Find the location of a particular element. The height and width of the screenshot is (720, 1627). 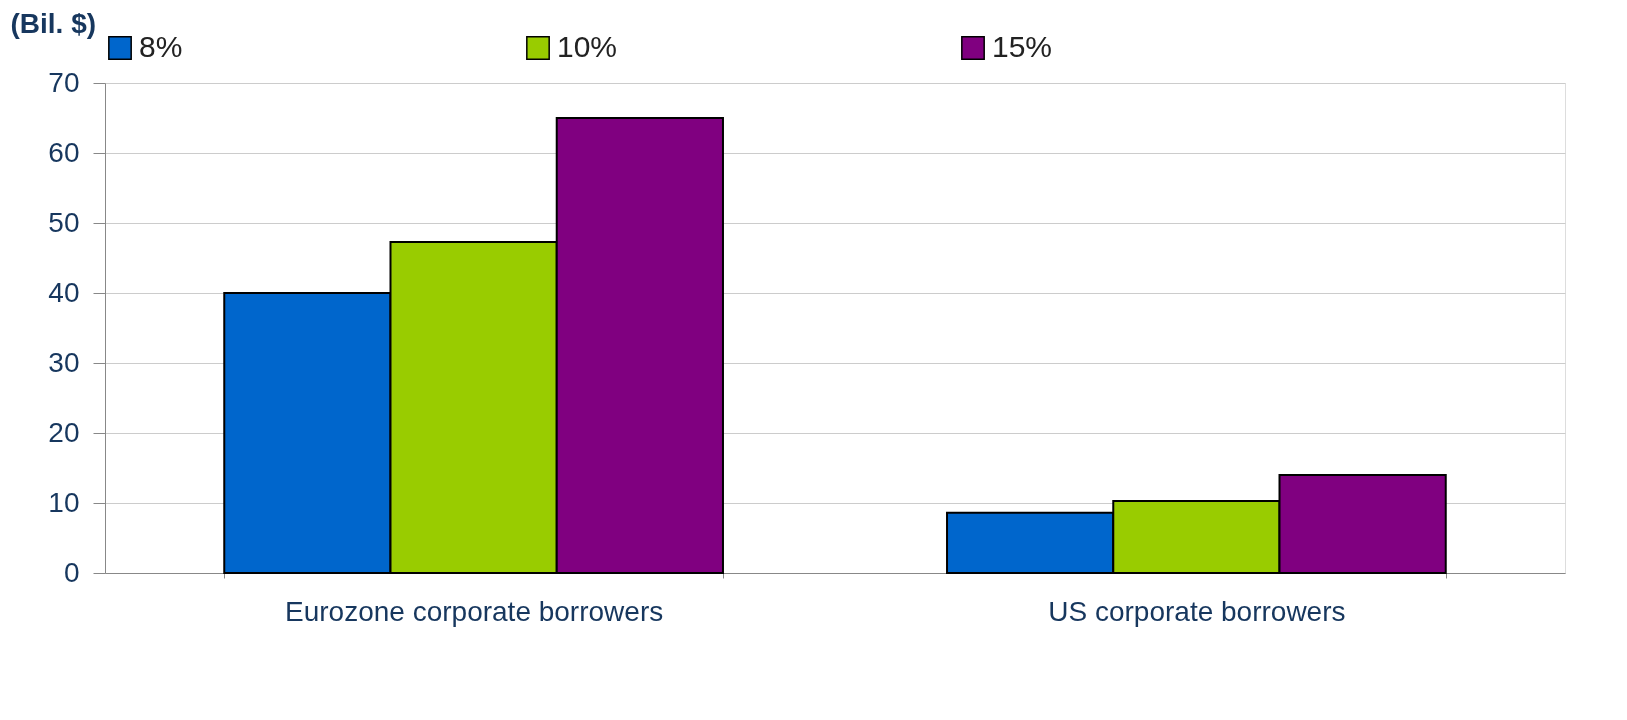

y-tick-label: 70 is located at coordinates (64, 82).